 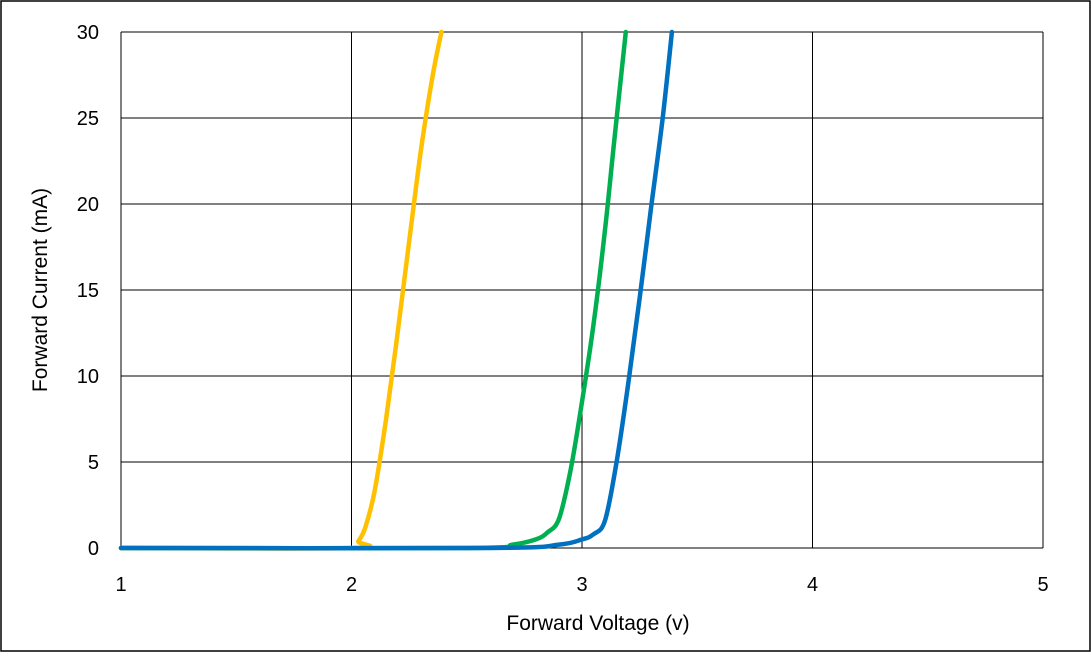 I want to click on x-tick-label: 4, so click(x=812, y=585).